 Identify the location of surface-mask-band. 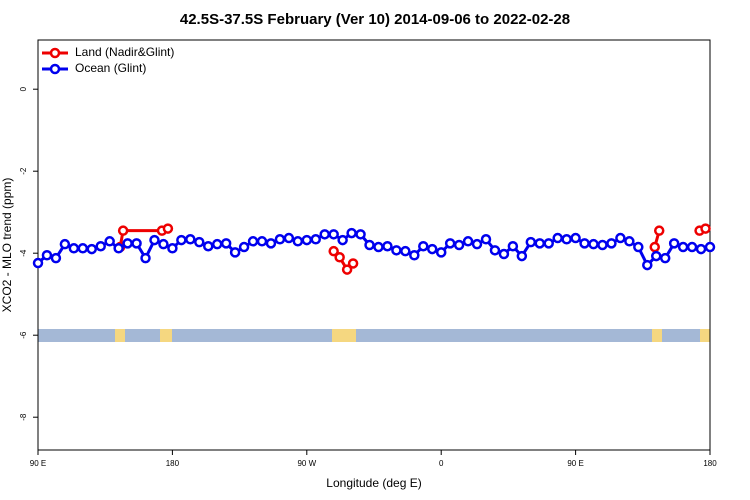
(374, 335).